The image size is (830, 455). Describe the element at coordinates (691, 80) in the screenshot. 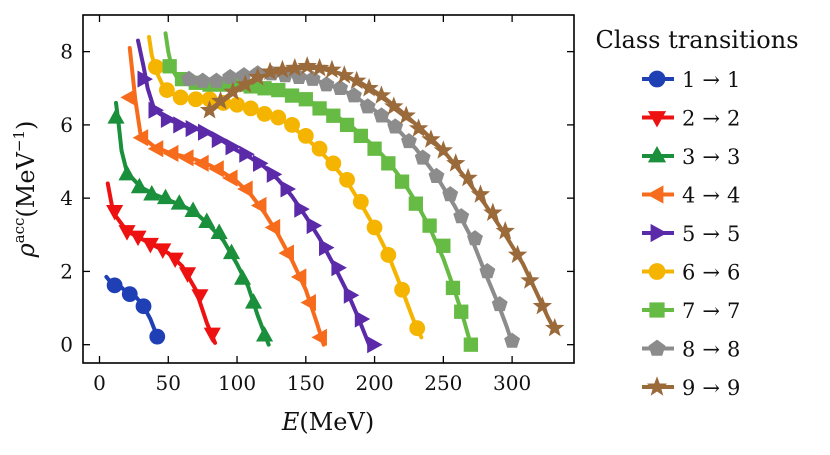

I see `legend-entry: 1 → 1` at that location.